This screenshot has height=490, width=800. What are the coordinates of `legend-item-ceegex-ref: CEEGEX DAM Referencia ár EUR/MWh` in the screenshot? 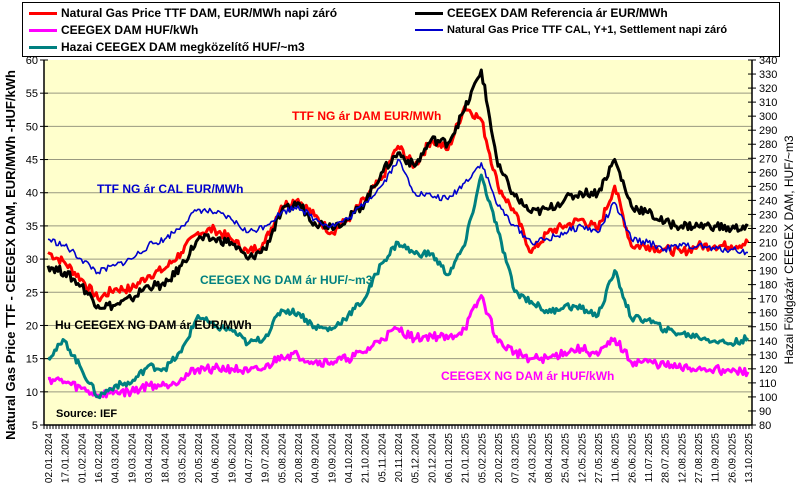 It's located at (541, 13).